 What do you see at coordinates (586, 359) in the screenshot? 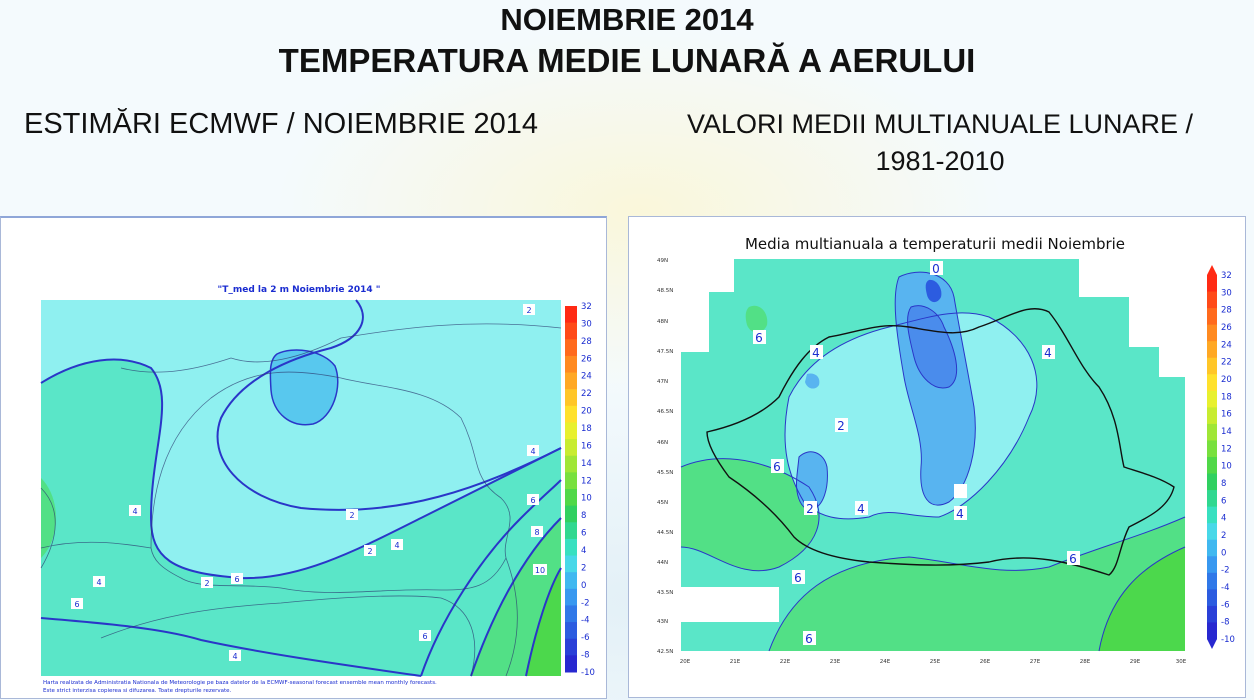
I see `colorbar-tick-label: 26` at bounding box center [586, 359].